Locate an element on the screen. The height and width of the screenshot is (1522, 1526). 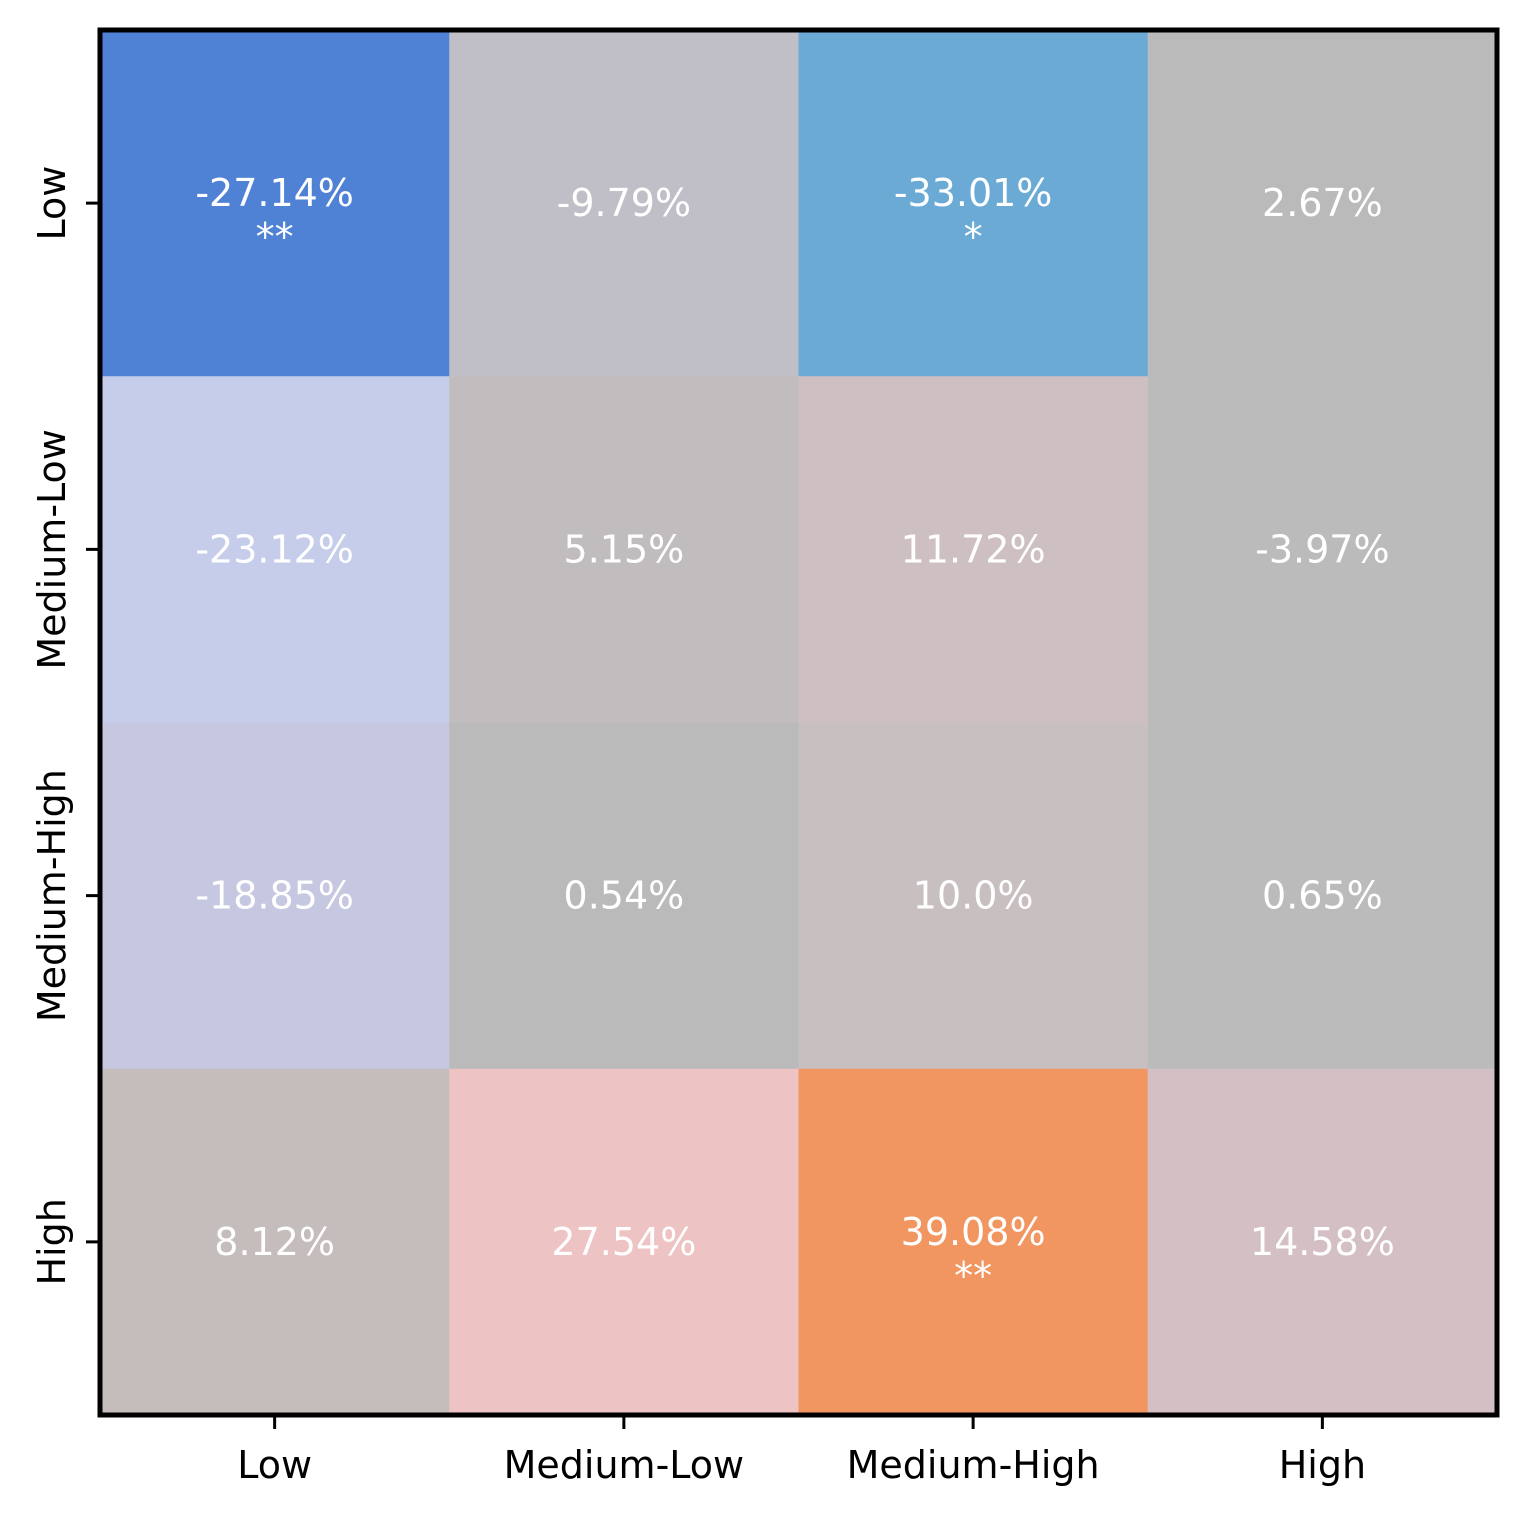
x-tick-label: Low is located at coordinates (274, 1465).